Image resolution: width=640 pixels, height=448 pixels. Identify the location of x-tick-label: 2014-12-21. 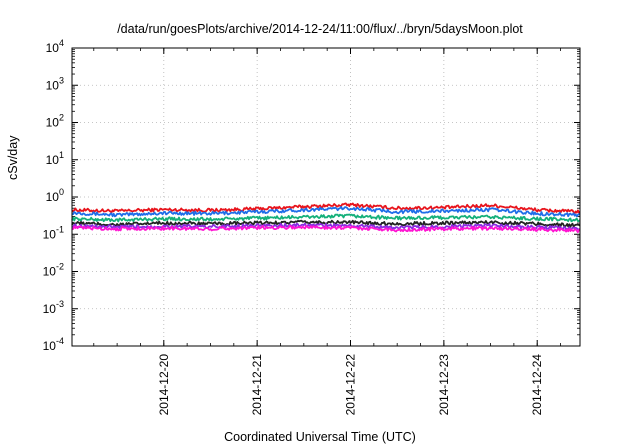
(257, 385).